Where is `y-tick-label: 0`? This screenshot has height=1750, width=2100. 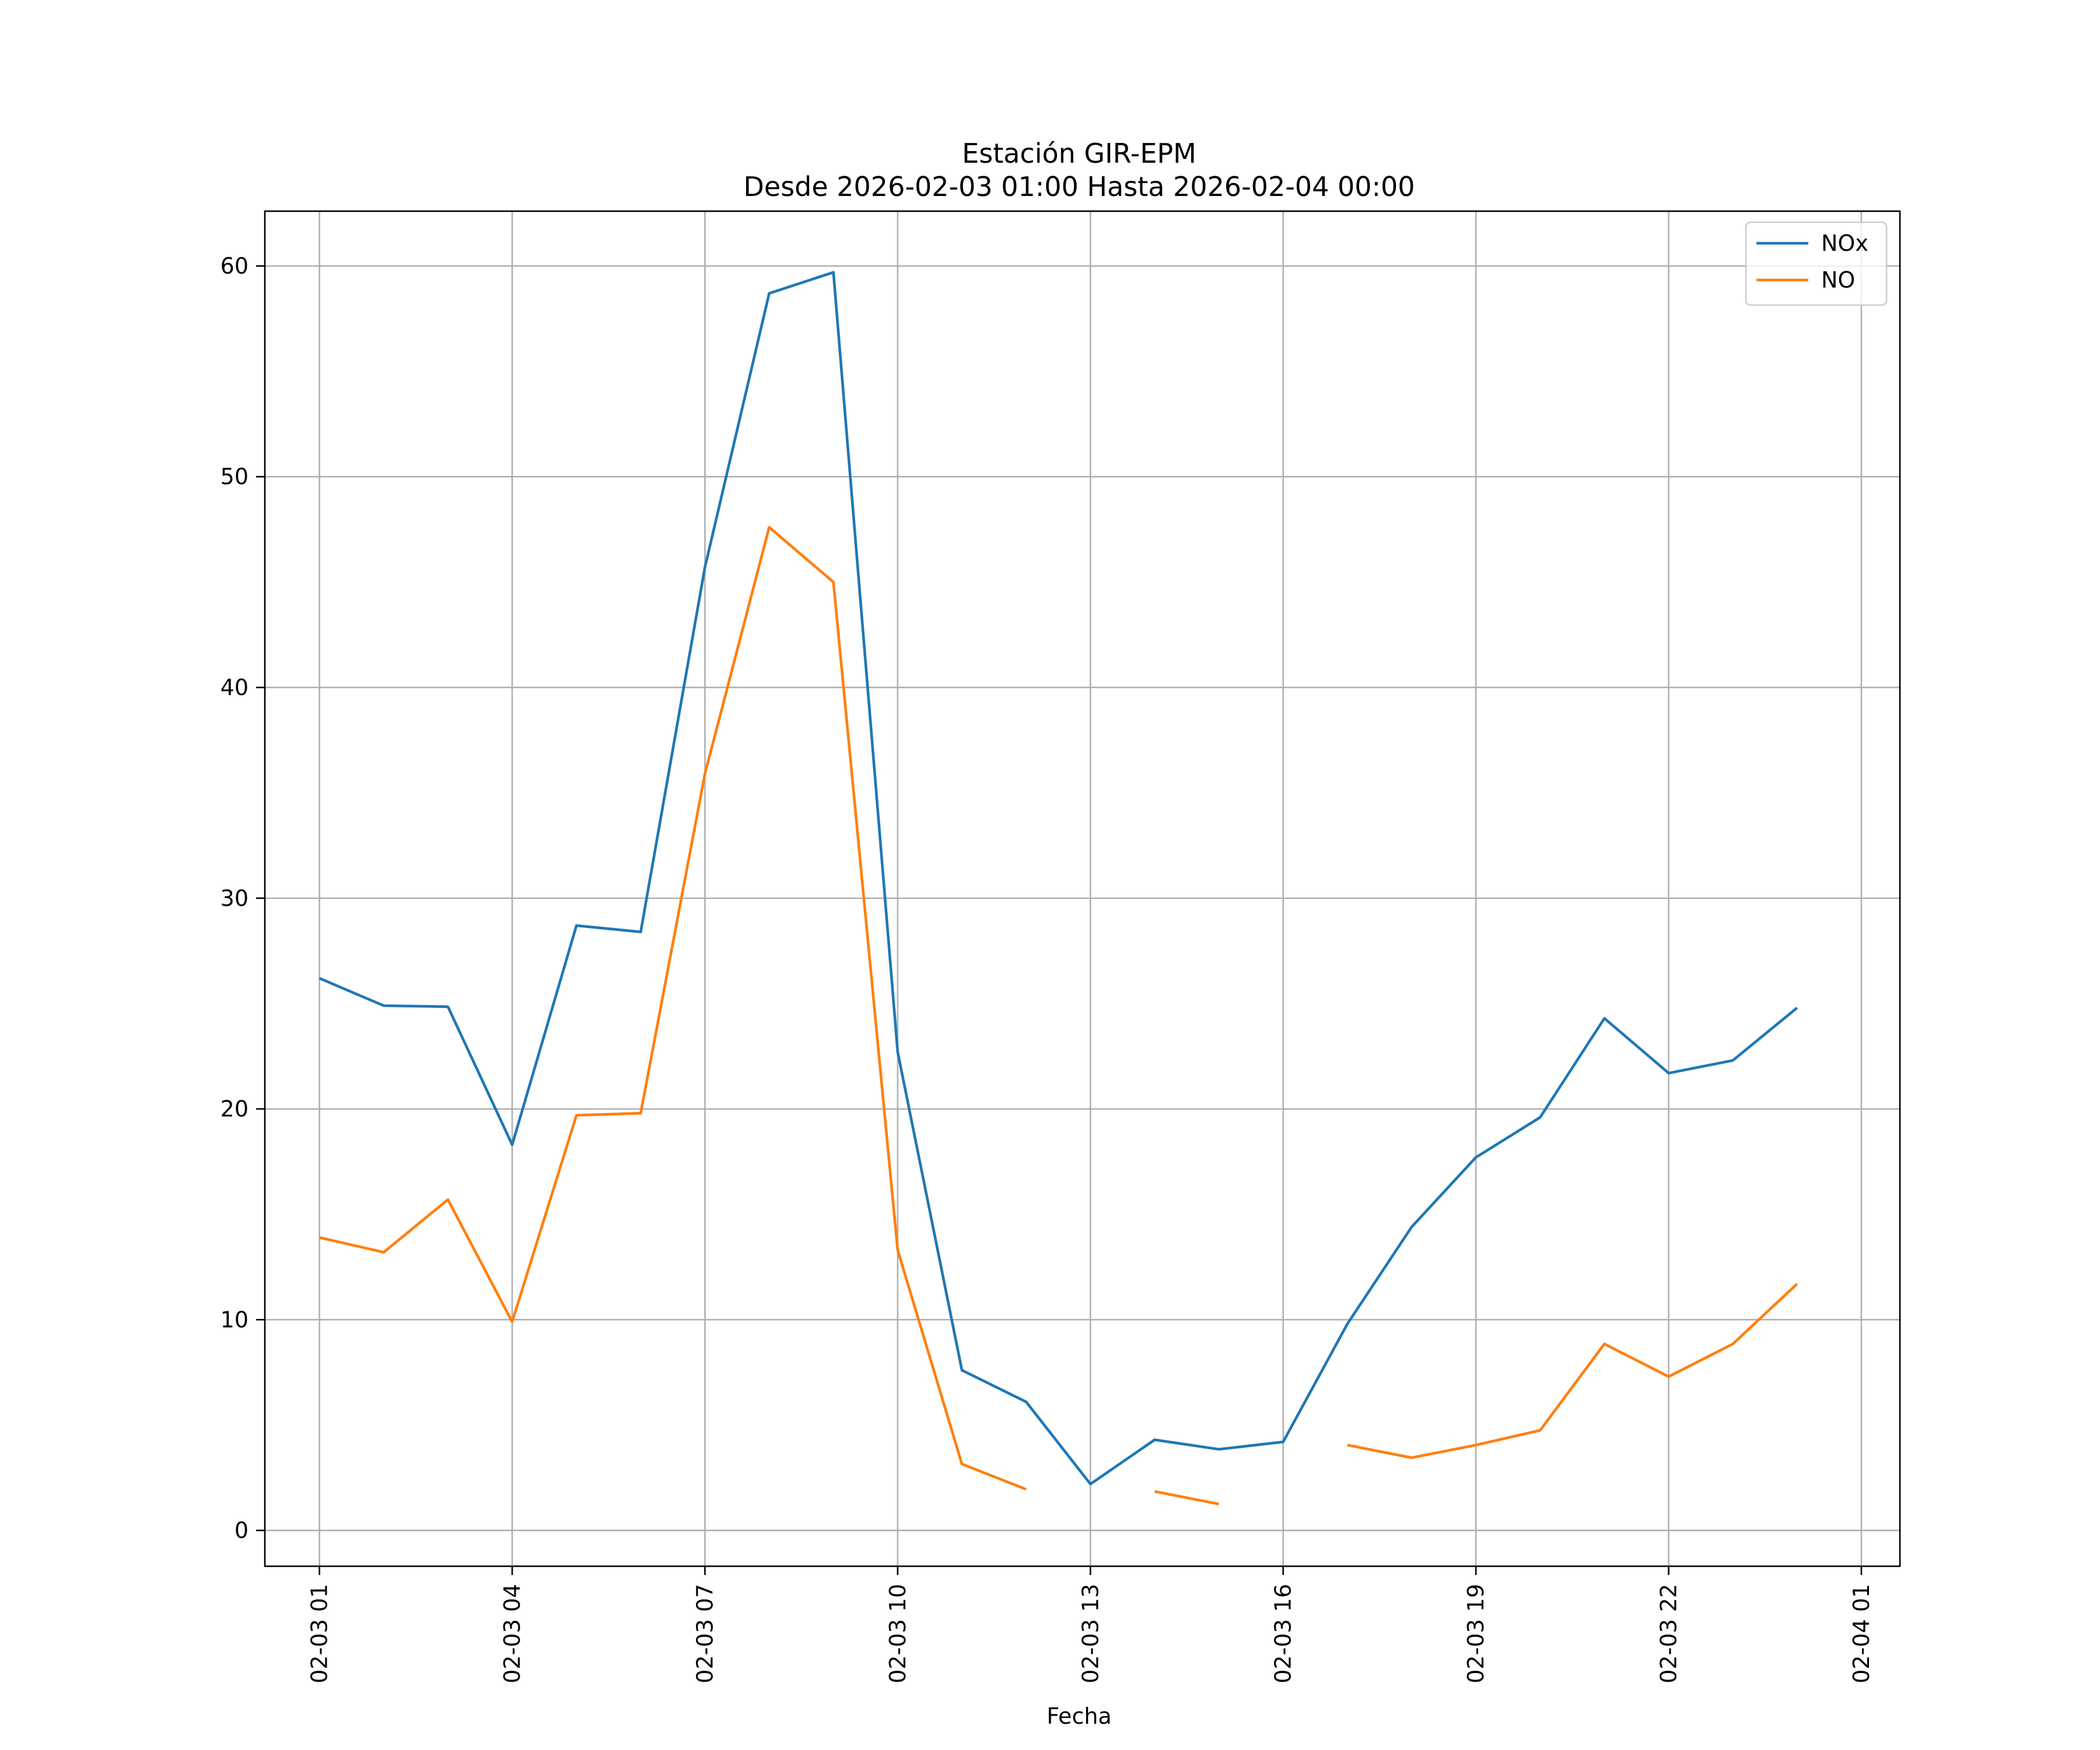 y-tick-label: 0 is located at coordinates (242, 1531).